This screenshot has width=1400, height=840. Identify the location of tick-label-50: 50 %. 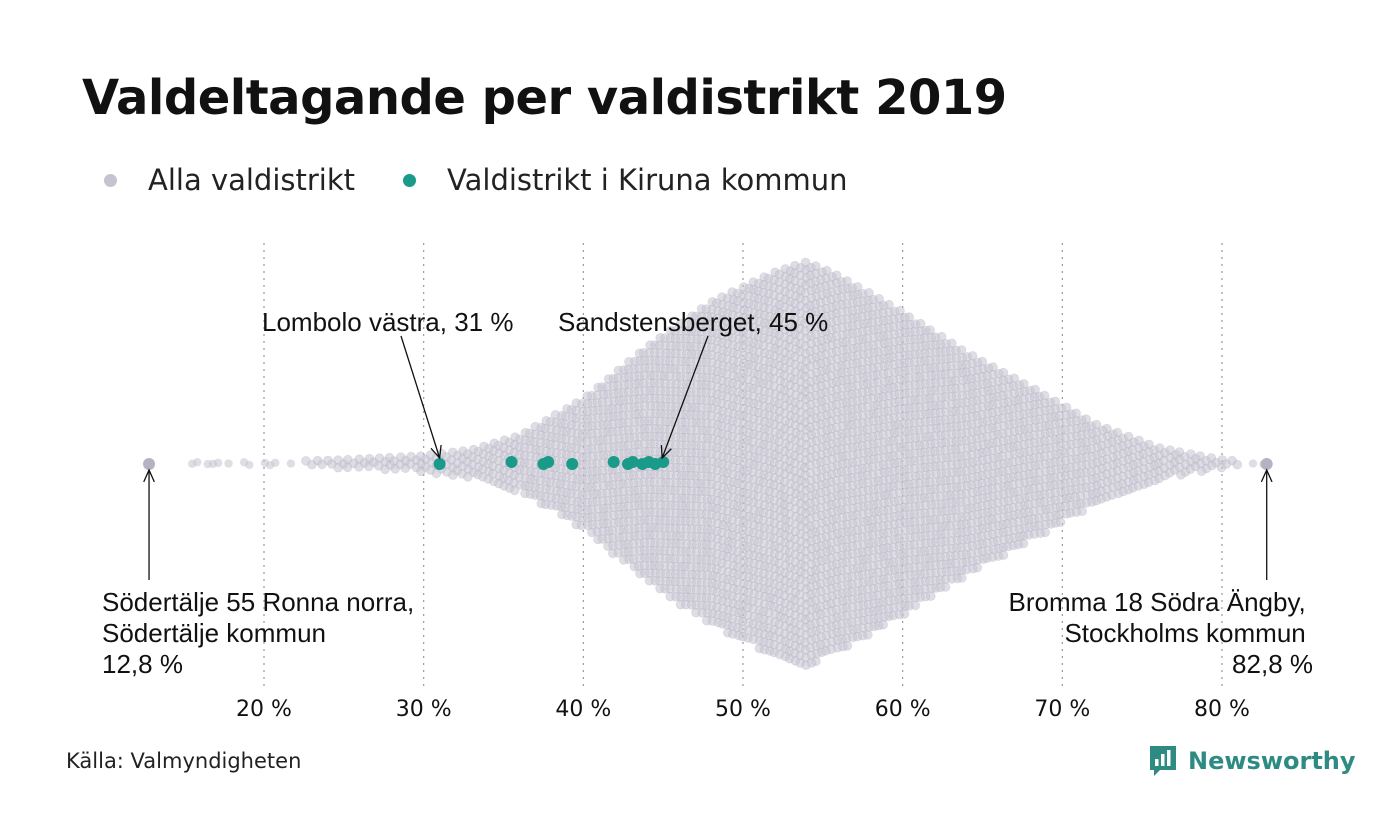
(743, 709).